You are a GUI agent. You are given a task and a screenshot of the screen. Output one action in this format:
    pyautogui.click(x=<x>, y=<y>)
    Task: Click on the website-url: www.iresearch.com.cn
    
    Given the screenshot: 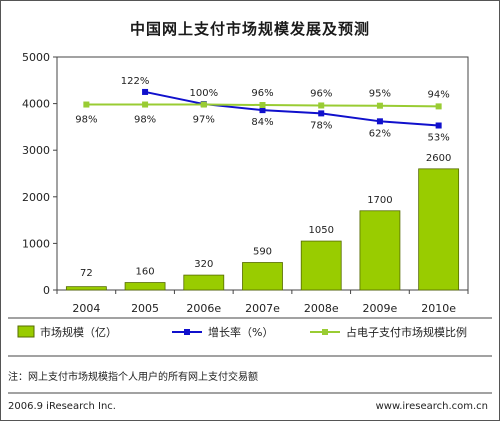 What is the action you would take?
    pyautogui.click(x=431, y=406)
    